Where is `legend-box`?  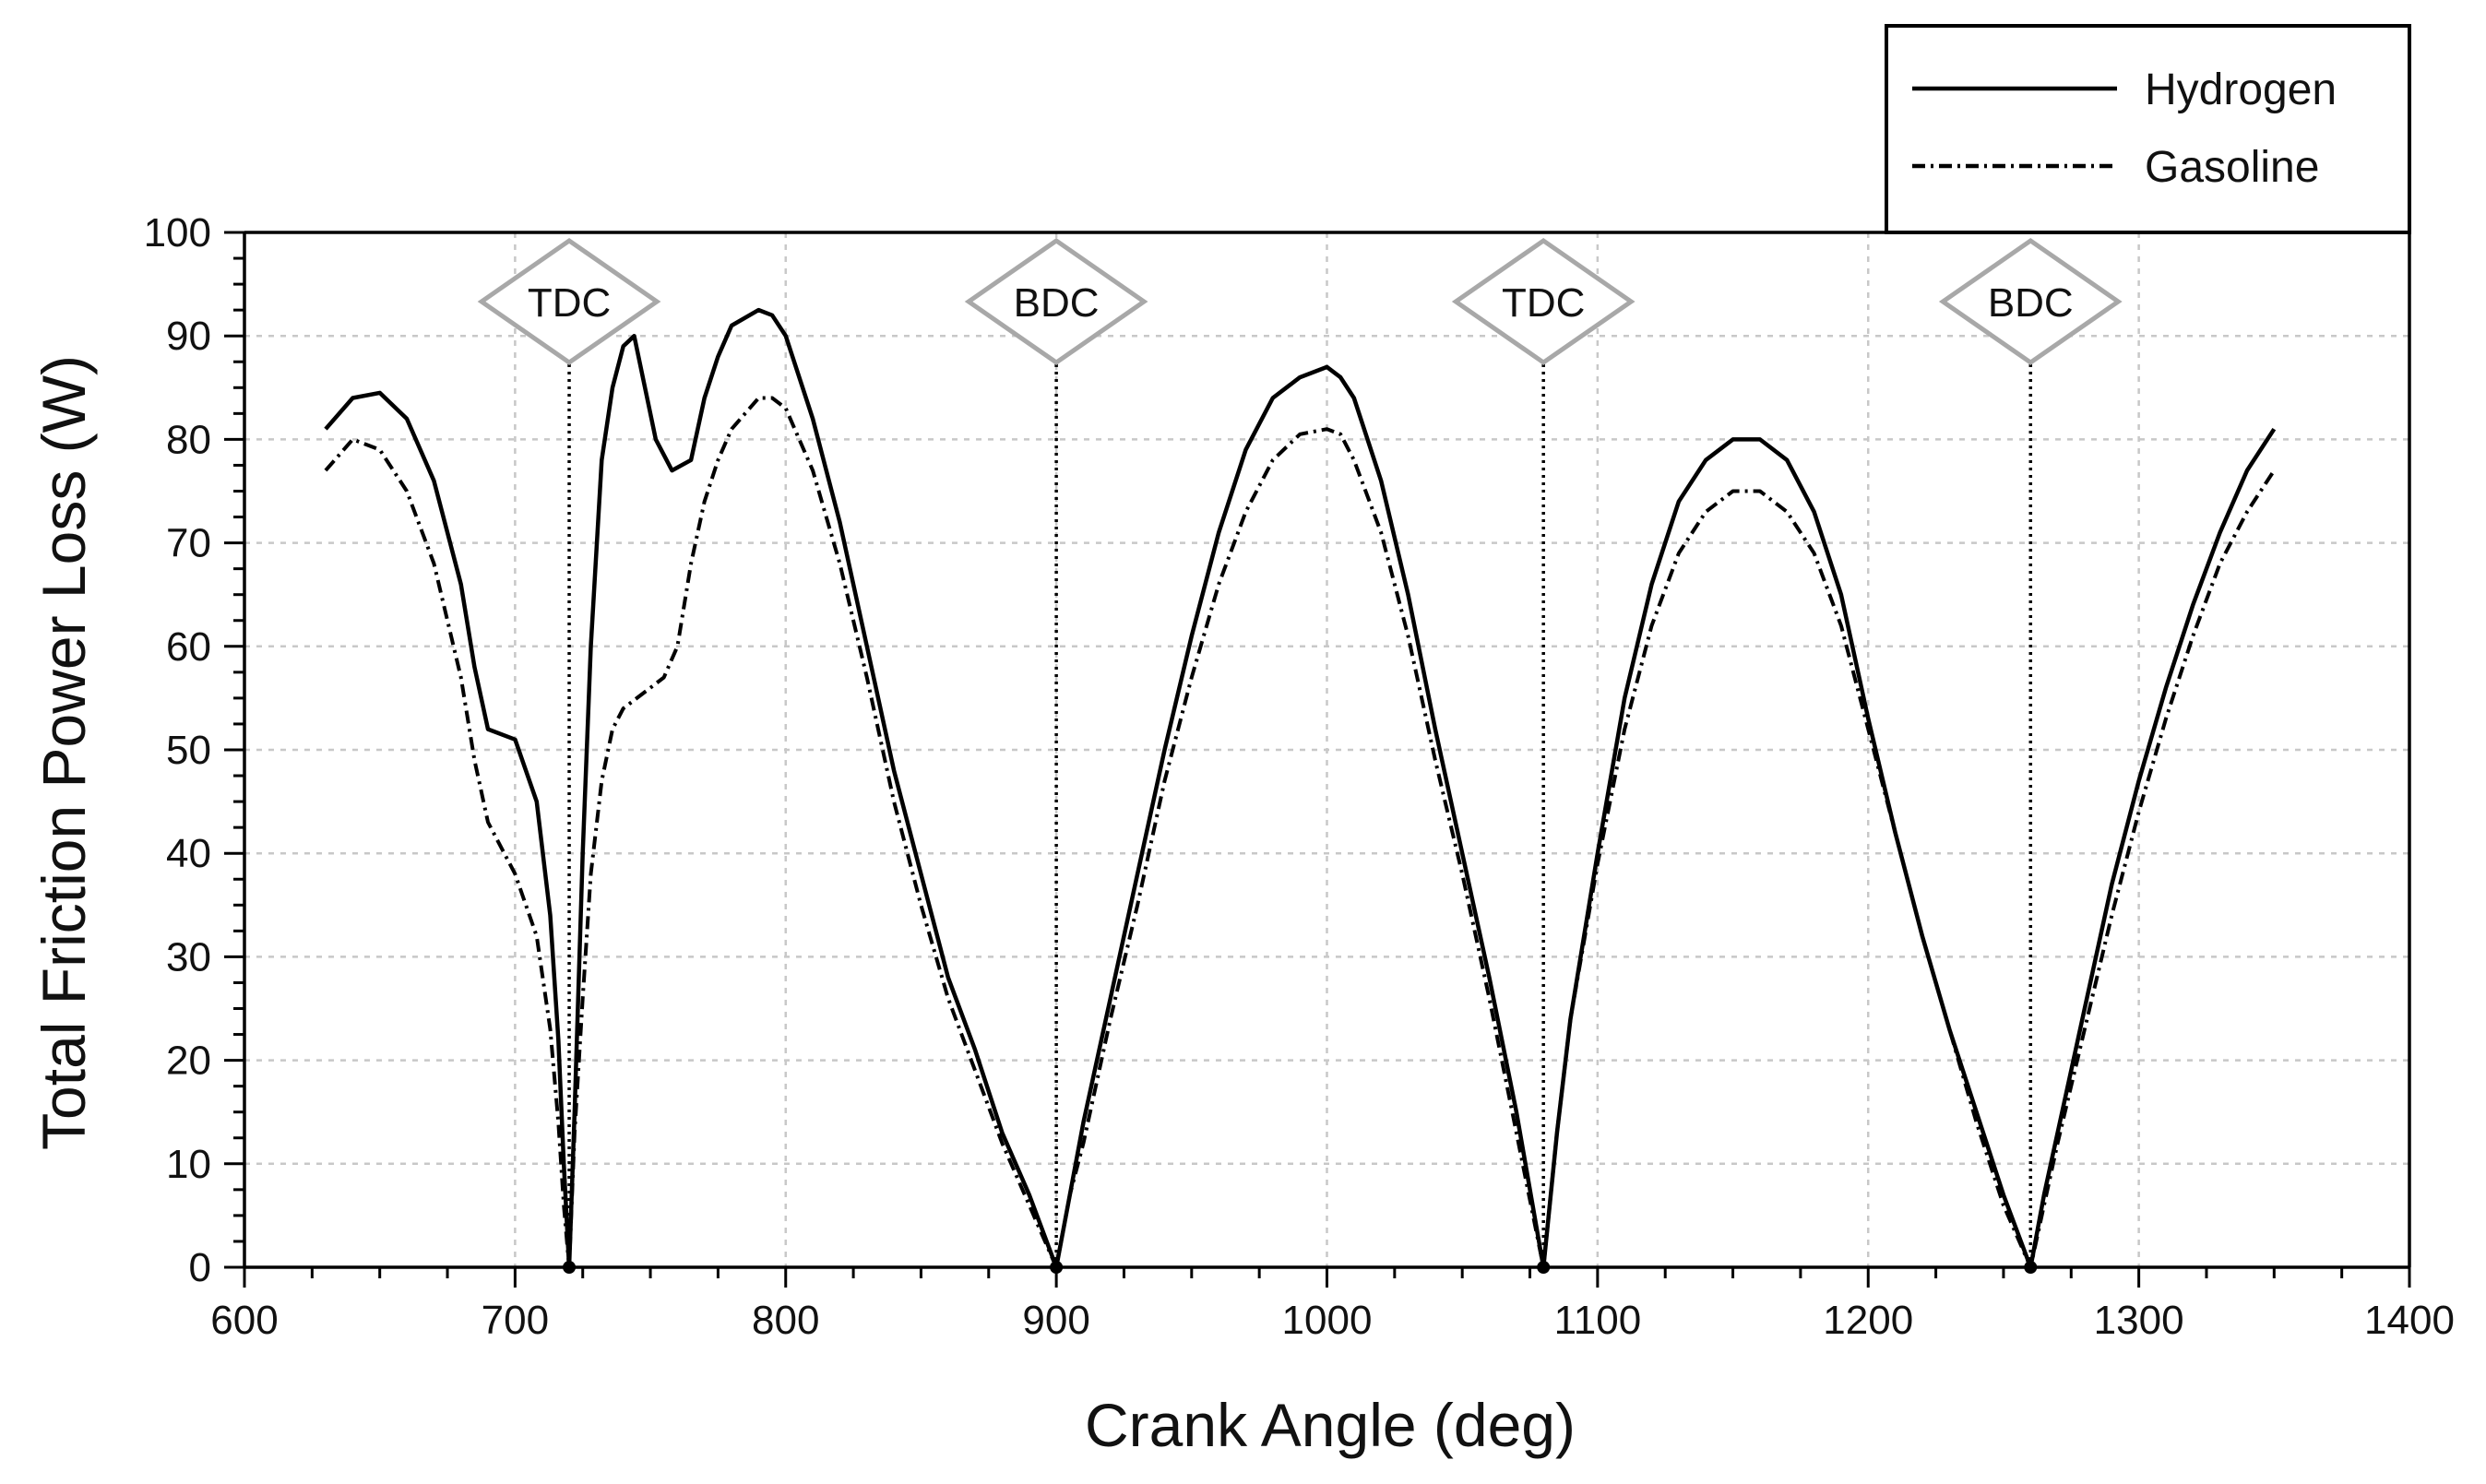 legend-box is located at coordinates (2148, 129).